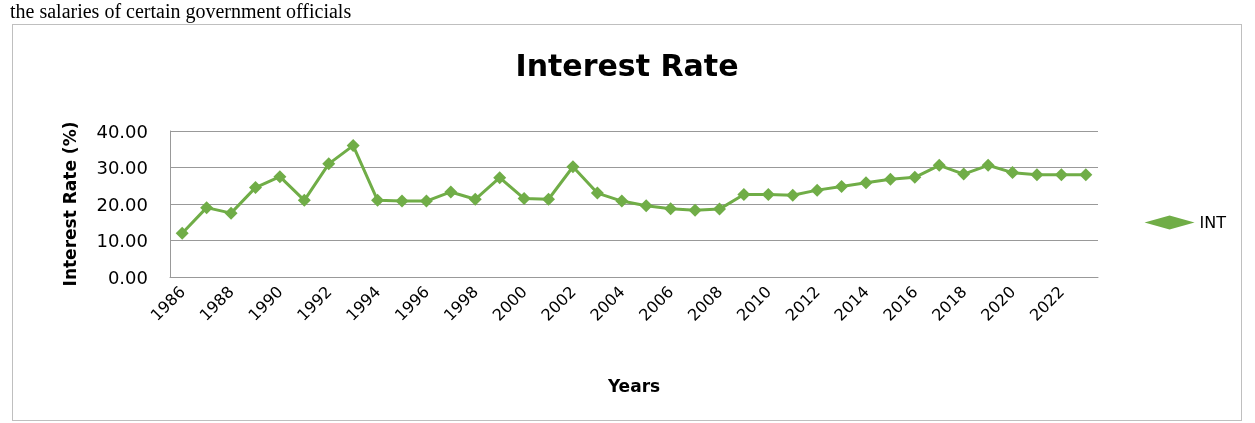 Image resolution: width=1255 pixels, height=423 pixels. I want to click on chart-title: Interest Rate, so click(627, 65).